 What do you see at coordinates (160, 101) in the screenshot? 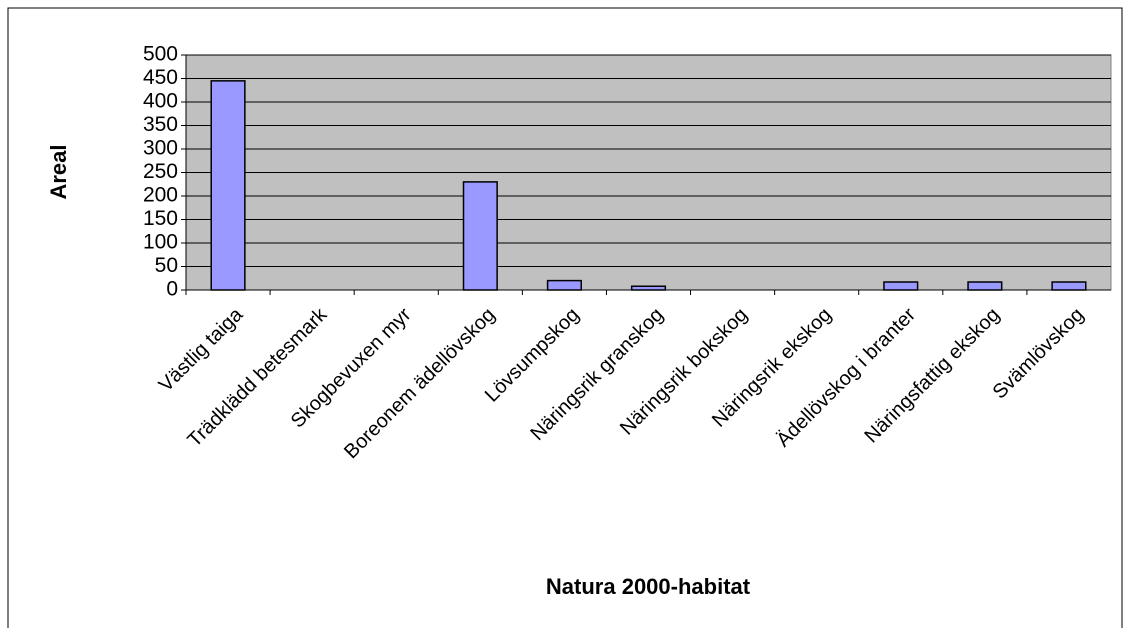
I see `y-tick-label: 400` at bounding box center [160, 101].